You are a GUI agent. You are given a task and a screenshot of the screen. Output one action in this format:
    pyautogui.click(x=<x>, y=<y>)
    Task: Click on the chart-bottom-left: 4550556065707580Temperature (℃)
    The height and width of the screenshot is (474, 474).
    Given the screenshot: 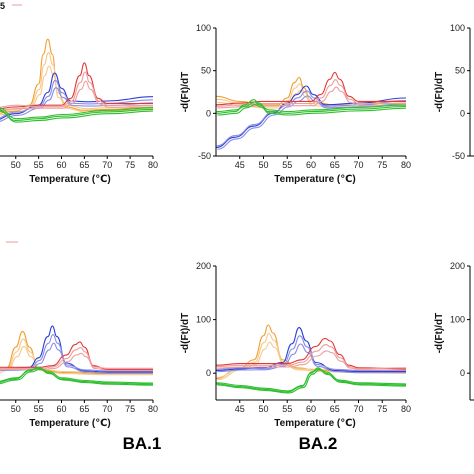 What is the action you would take?
    pyautogui.click(x=79, y=377)
    